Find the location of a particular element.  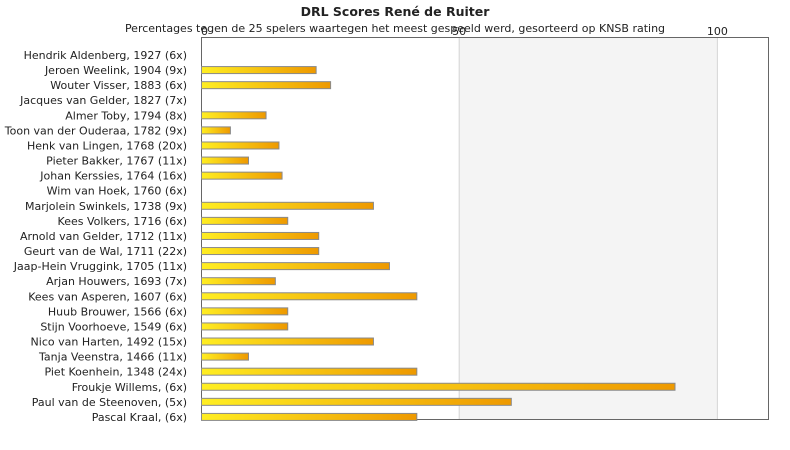

category-label: Paul van de Steenoven, (5x) is located at coordinates (109, 402).